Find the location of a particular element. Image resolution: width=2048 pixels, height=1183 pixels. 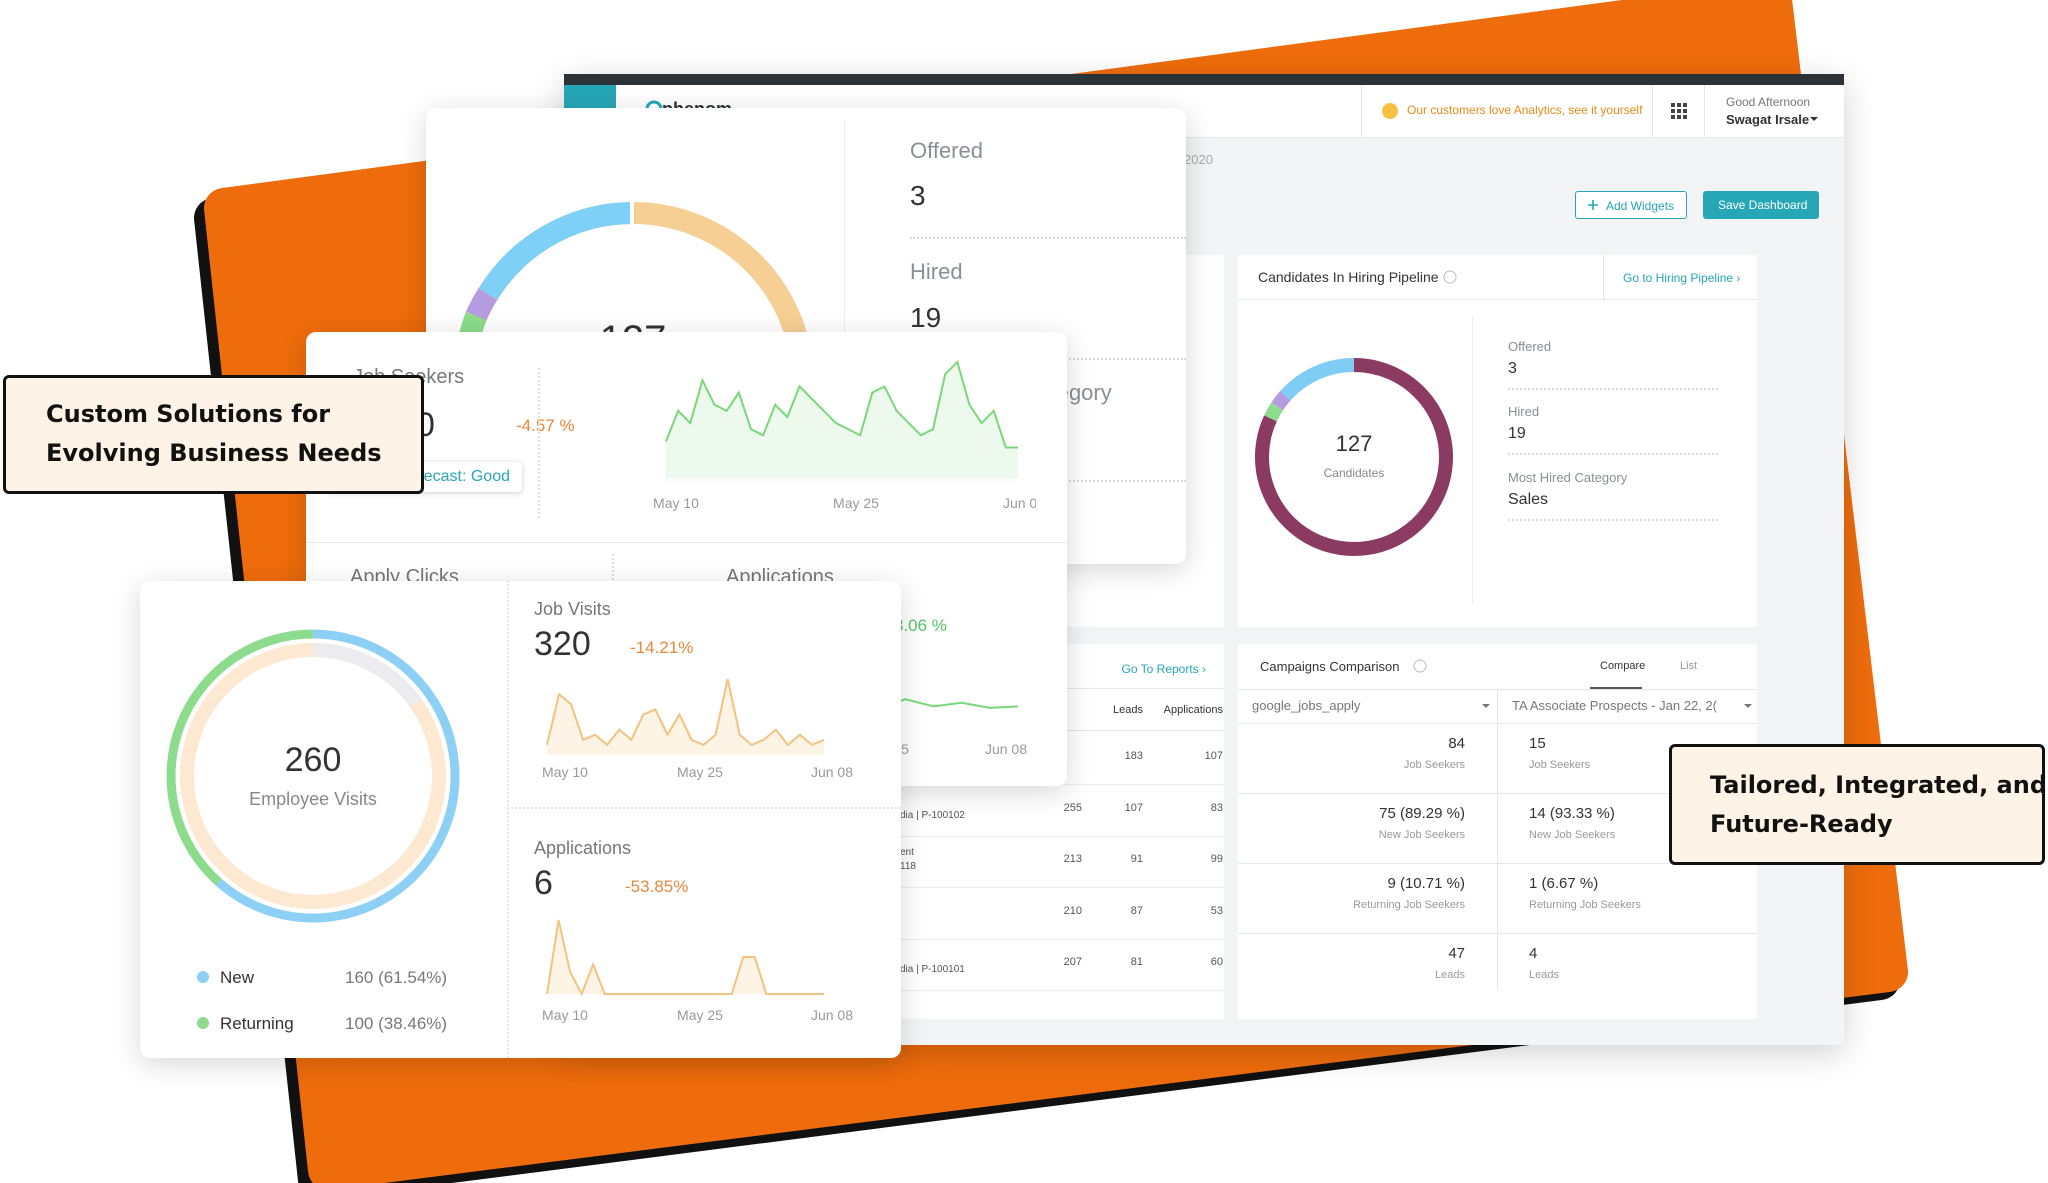

cell-value: 87 is located at coordinates (1136, 910).